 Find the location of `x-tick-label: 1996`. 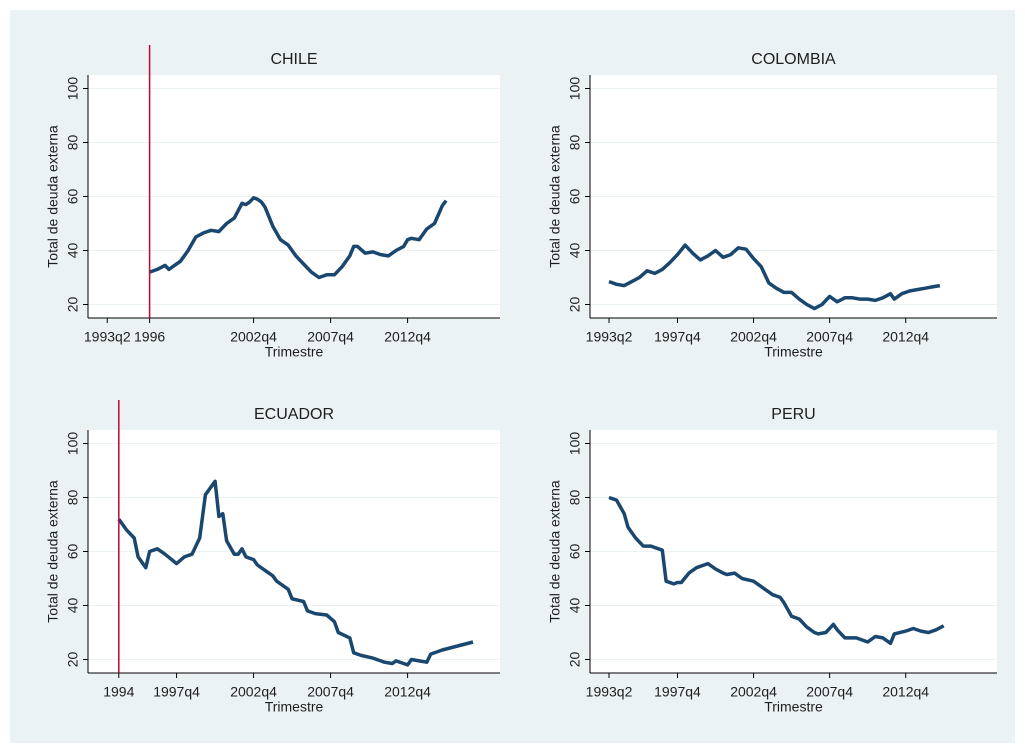

x-tick-label: 1996 is located at coordinates (149, 337).